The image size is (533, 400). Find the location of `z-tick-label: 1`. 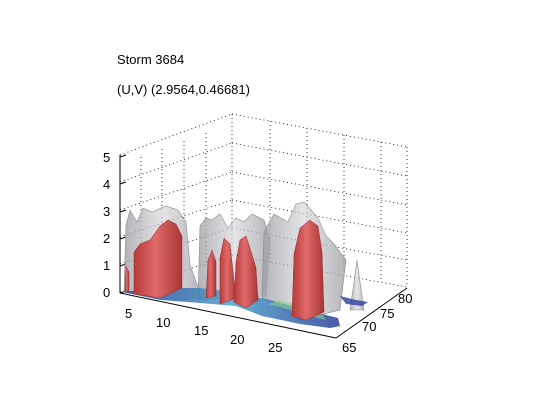

z-tick-label: 1 is located at coordinates (106, 265).